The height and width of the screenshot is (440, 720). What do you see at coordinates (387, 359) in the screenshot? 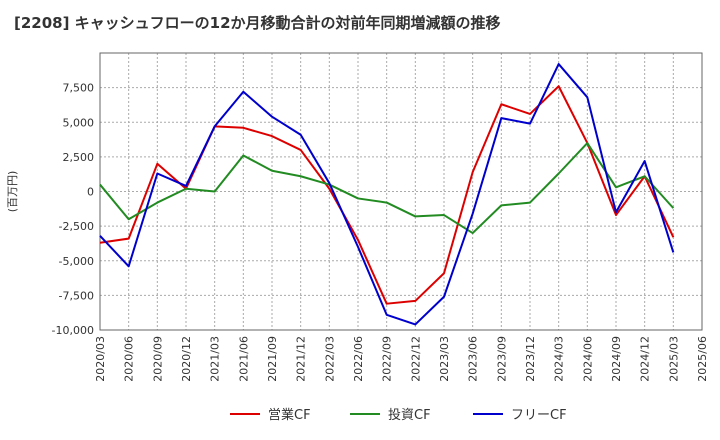
I see `x-tick-label: 2022/09` at bounding box center [387, 359].